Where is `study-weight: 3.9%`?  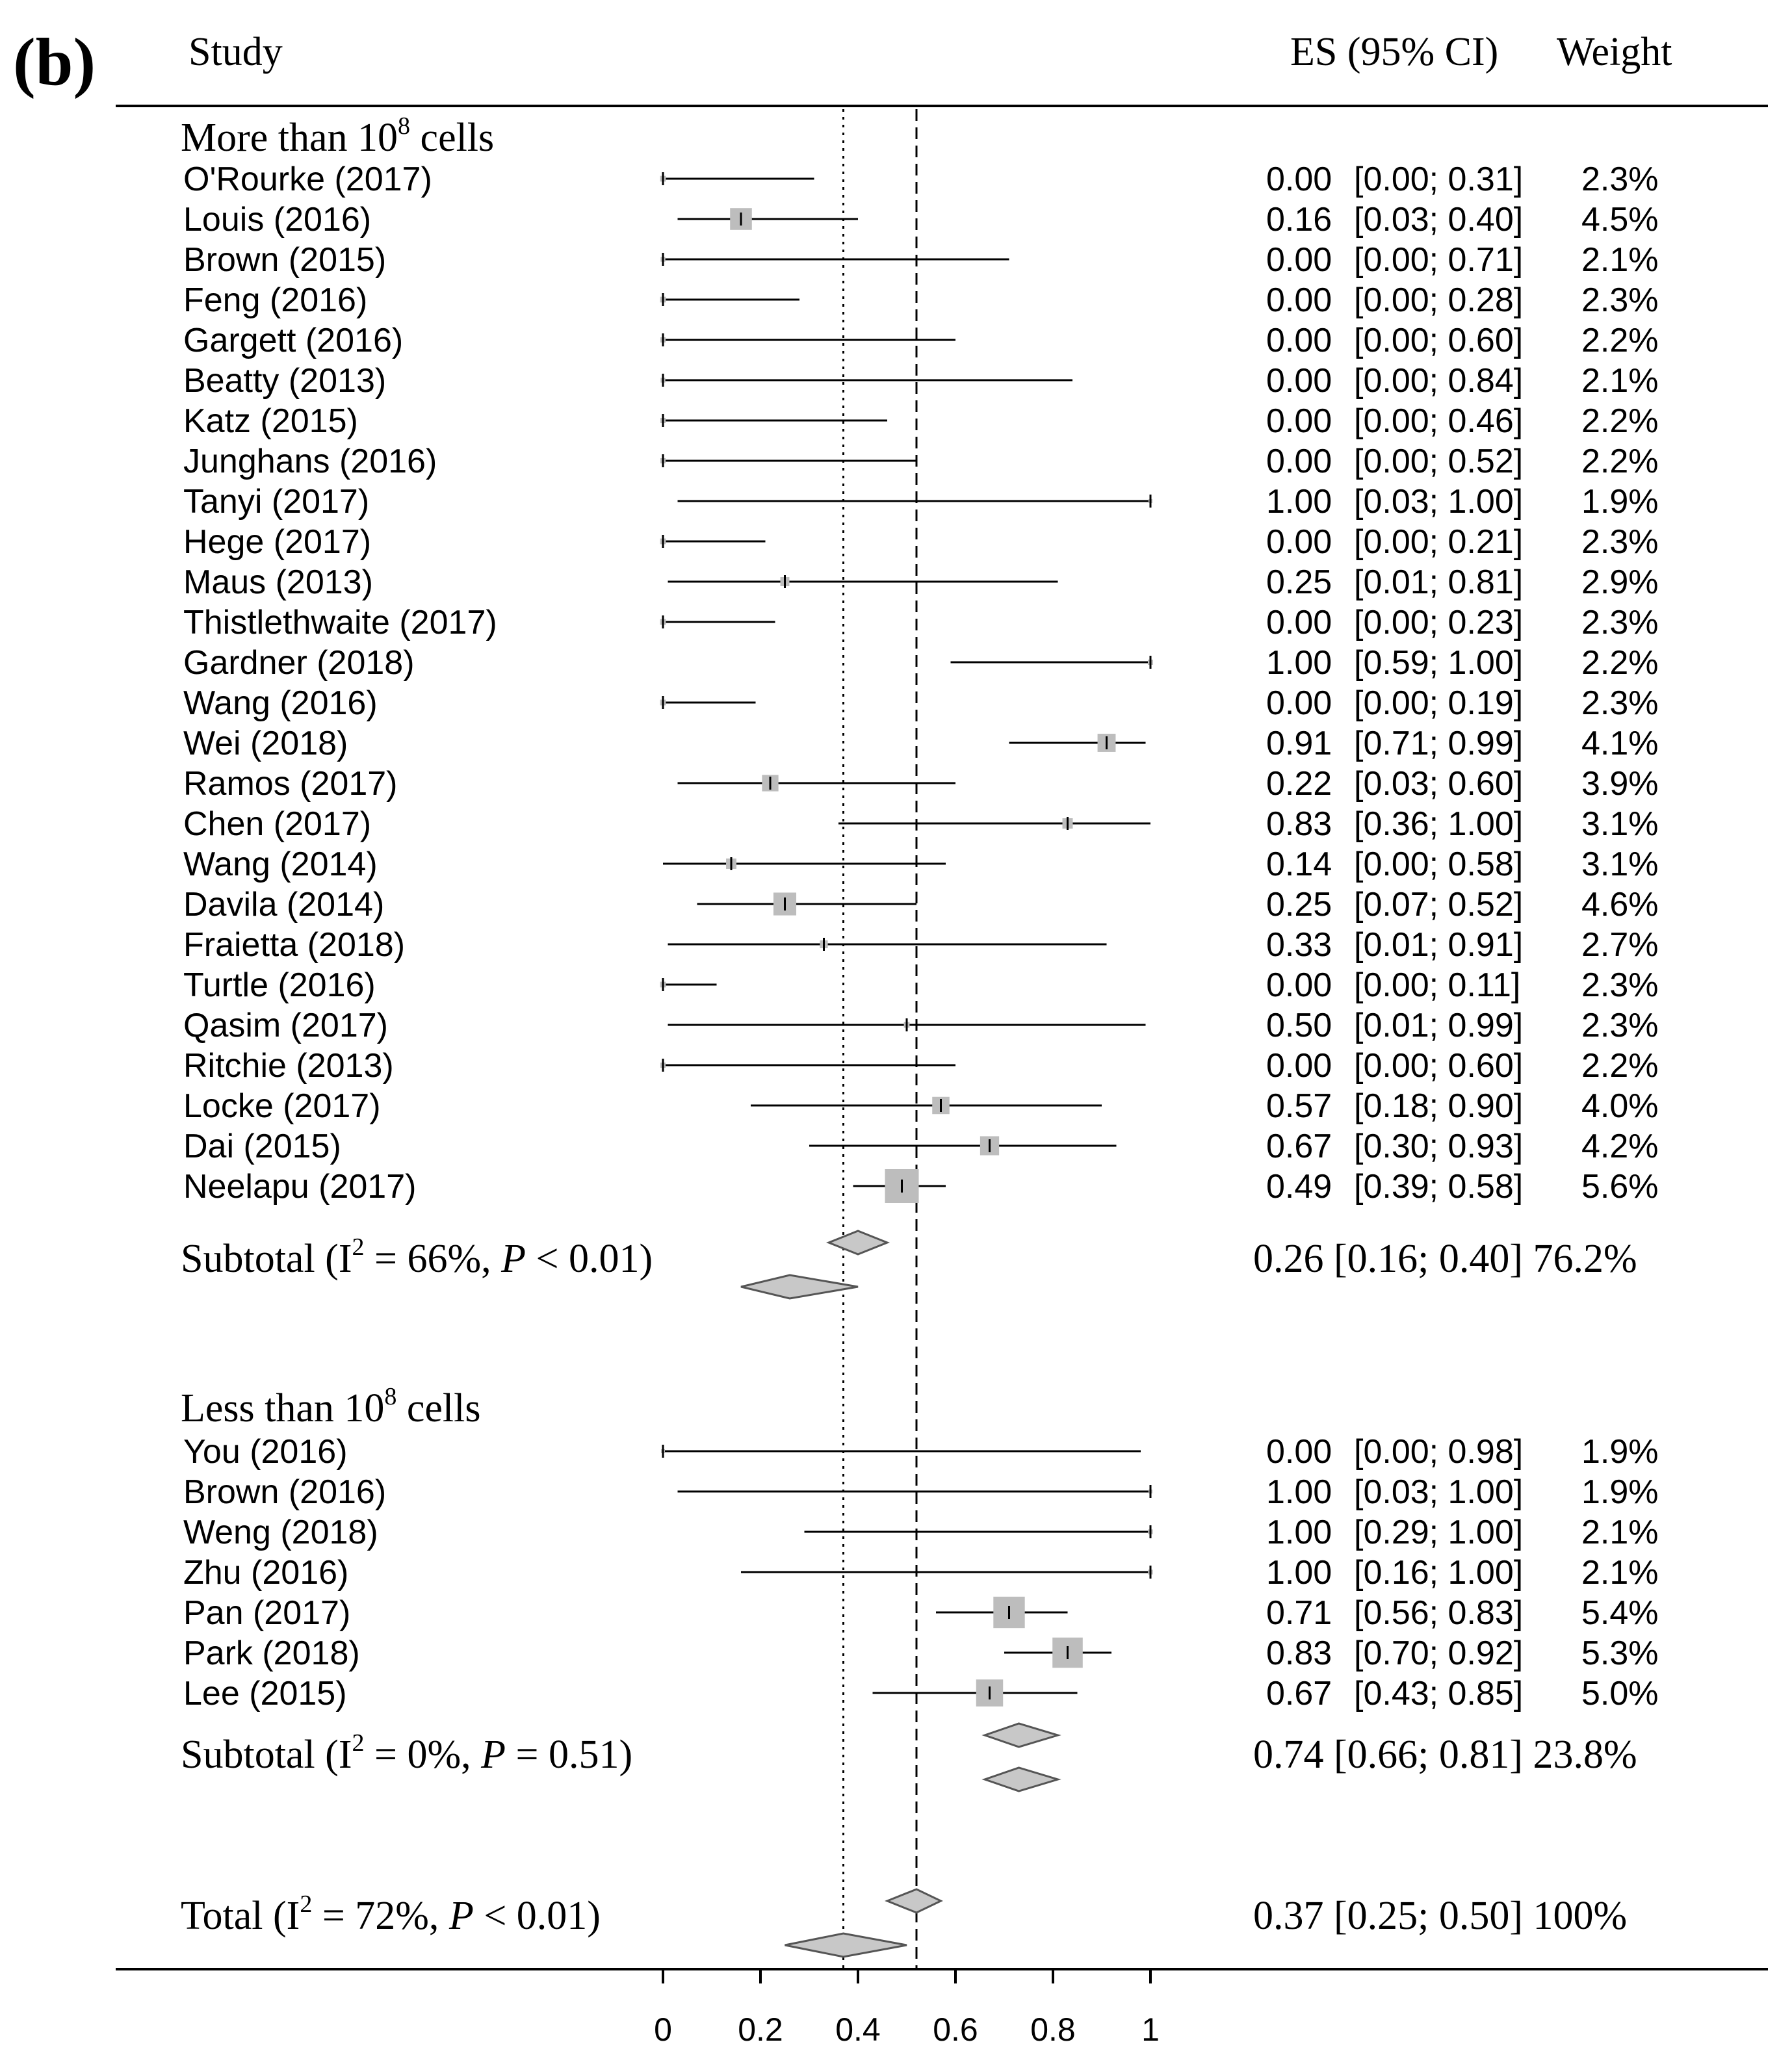 study-weight: 3.9% is located at coordinates (1620, 784).